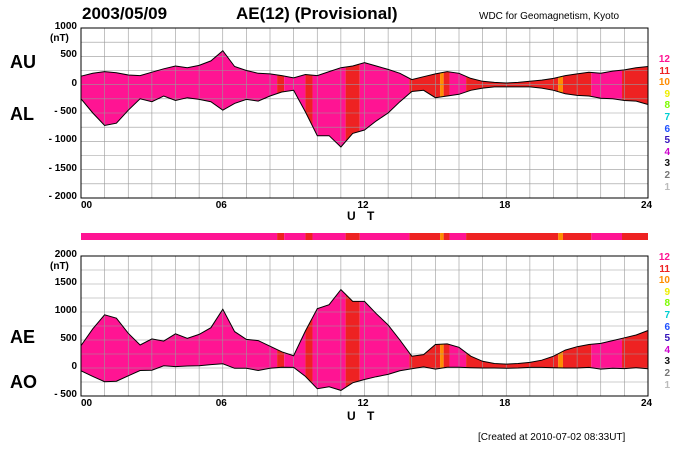 The image size is (700, 450). I want to click on upper-x-axis-label: U T, so click(363, 216).